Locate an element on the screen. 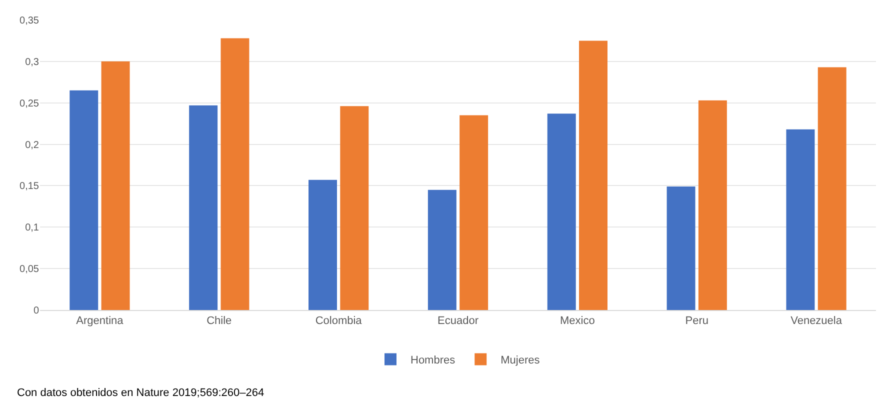 This screenshot has width=886, height=400. x-tick-label: Ecuador is located at coordinates (458, 321).